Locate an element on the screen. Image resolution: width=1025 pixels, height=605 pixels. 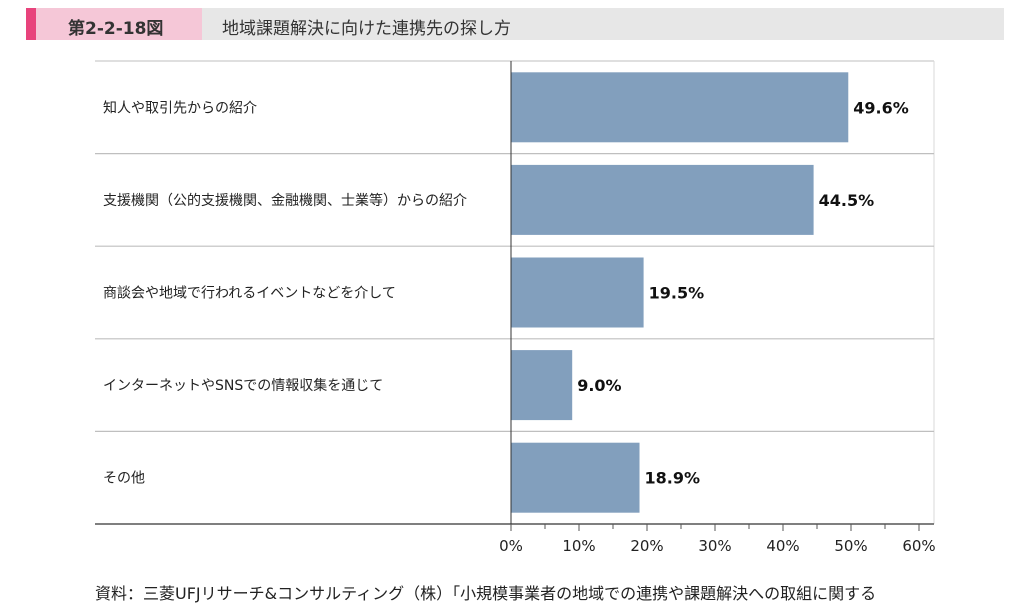
category-label: その他 is located at coordinates (124, 479).